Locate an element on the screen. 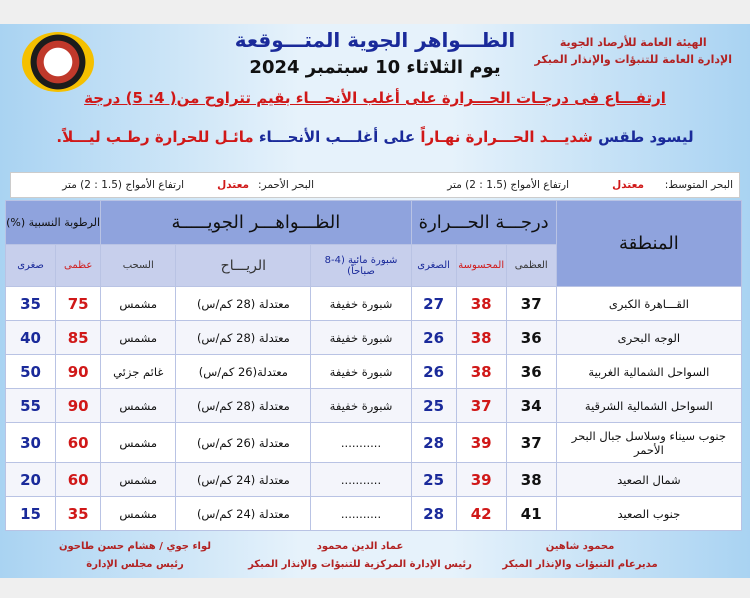 The height and width of the screenshot is (598, 750). min-temp-cell: 25 is located at coordinates (433, 405).